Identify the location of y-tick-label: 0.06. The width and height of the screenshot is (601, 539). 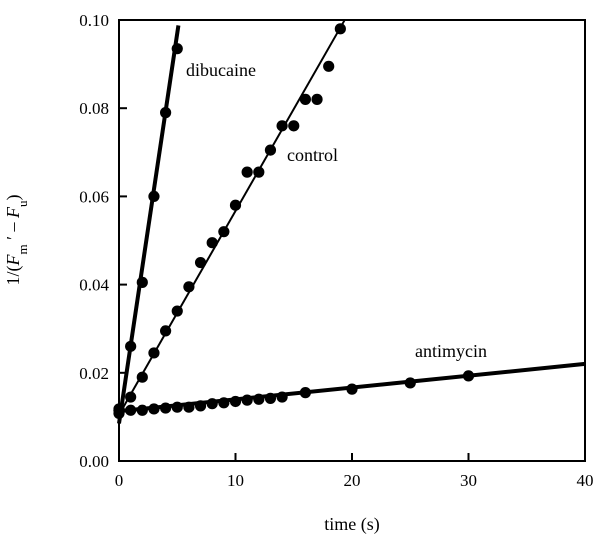
(94, 196).